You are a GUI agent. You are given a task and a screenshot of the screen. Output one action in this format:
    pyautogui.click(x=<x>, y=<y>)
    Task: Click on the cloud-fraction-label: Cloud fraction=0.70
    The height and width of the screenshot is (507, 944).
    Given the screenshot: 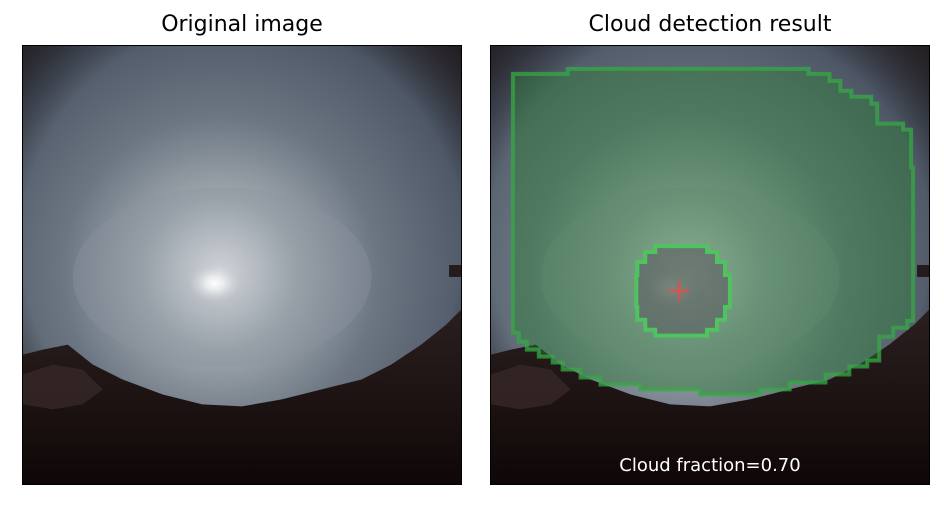 What is the action you would take?
    pyautogui.click(x=710, y=465)
    